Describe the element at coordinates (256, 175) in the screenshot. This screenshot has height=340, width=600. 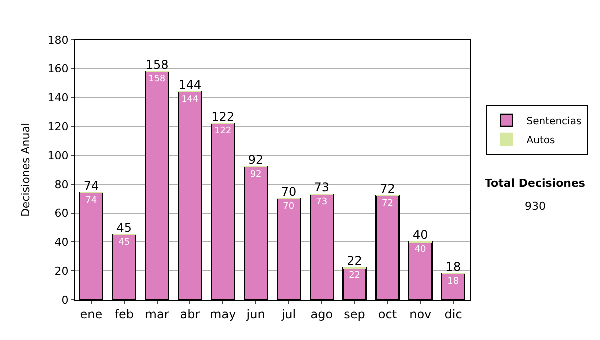
I see `data-label: 92` at that location.